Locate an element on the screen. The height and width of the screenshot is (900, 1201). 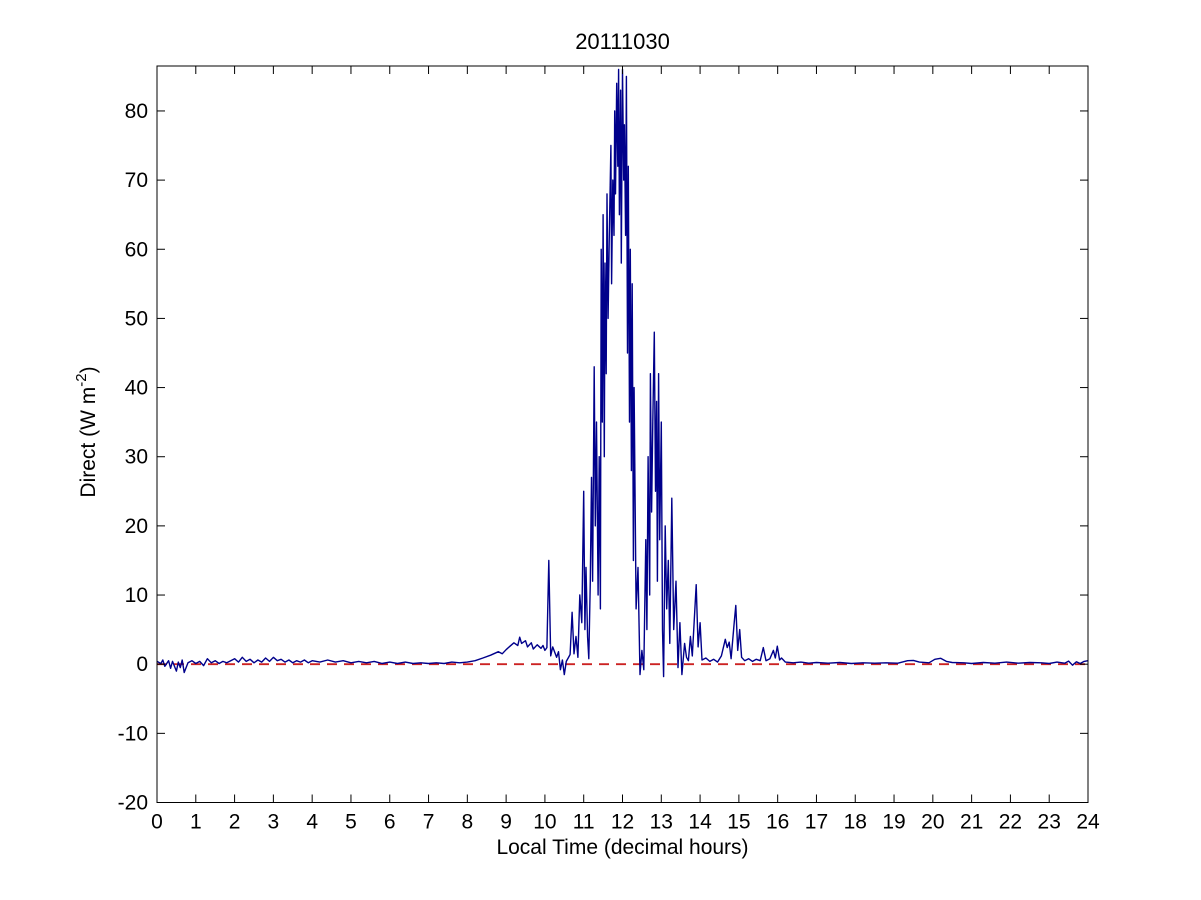
x-tick-label: 23 is located at coordinates (1049, 822).